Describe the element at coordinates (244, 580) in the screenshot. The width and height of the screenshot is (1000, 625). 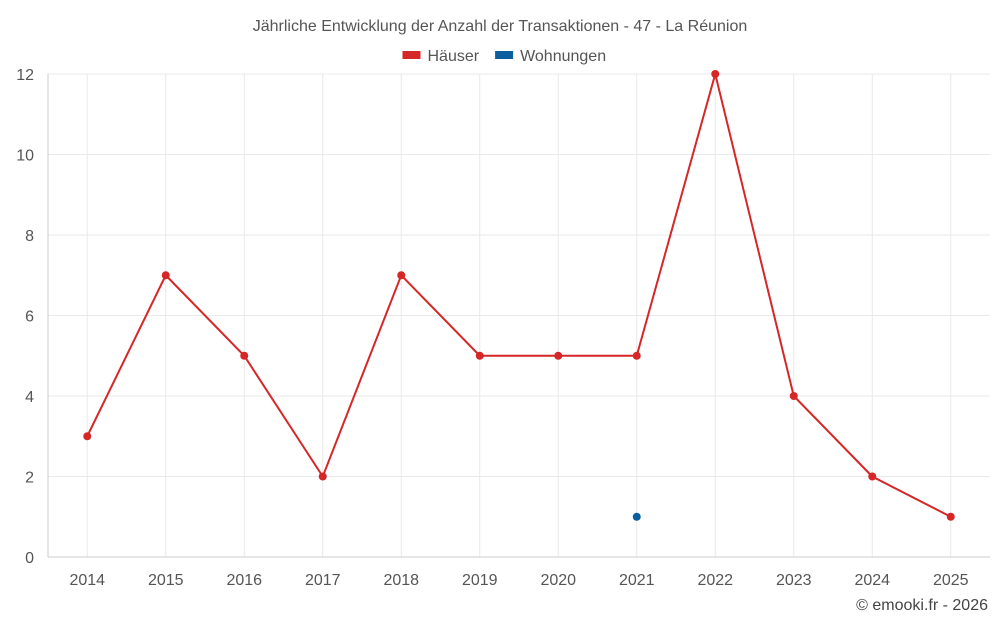
I see `x-tick-label: 2016` at that location.